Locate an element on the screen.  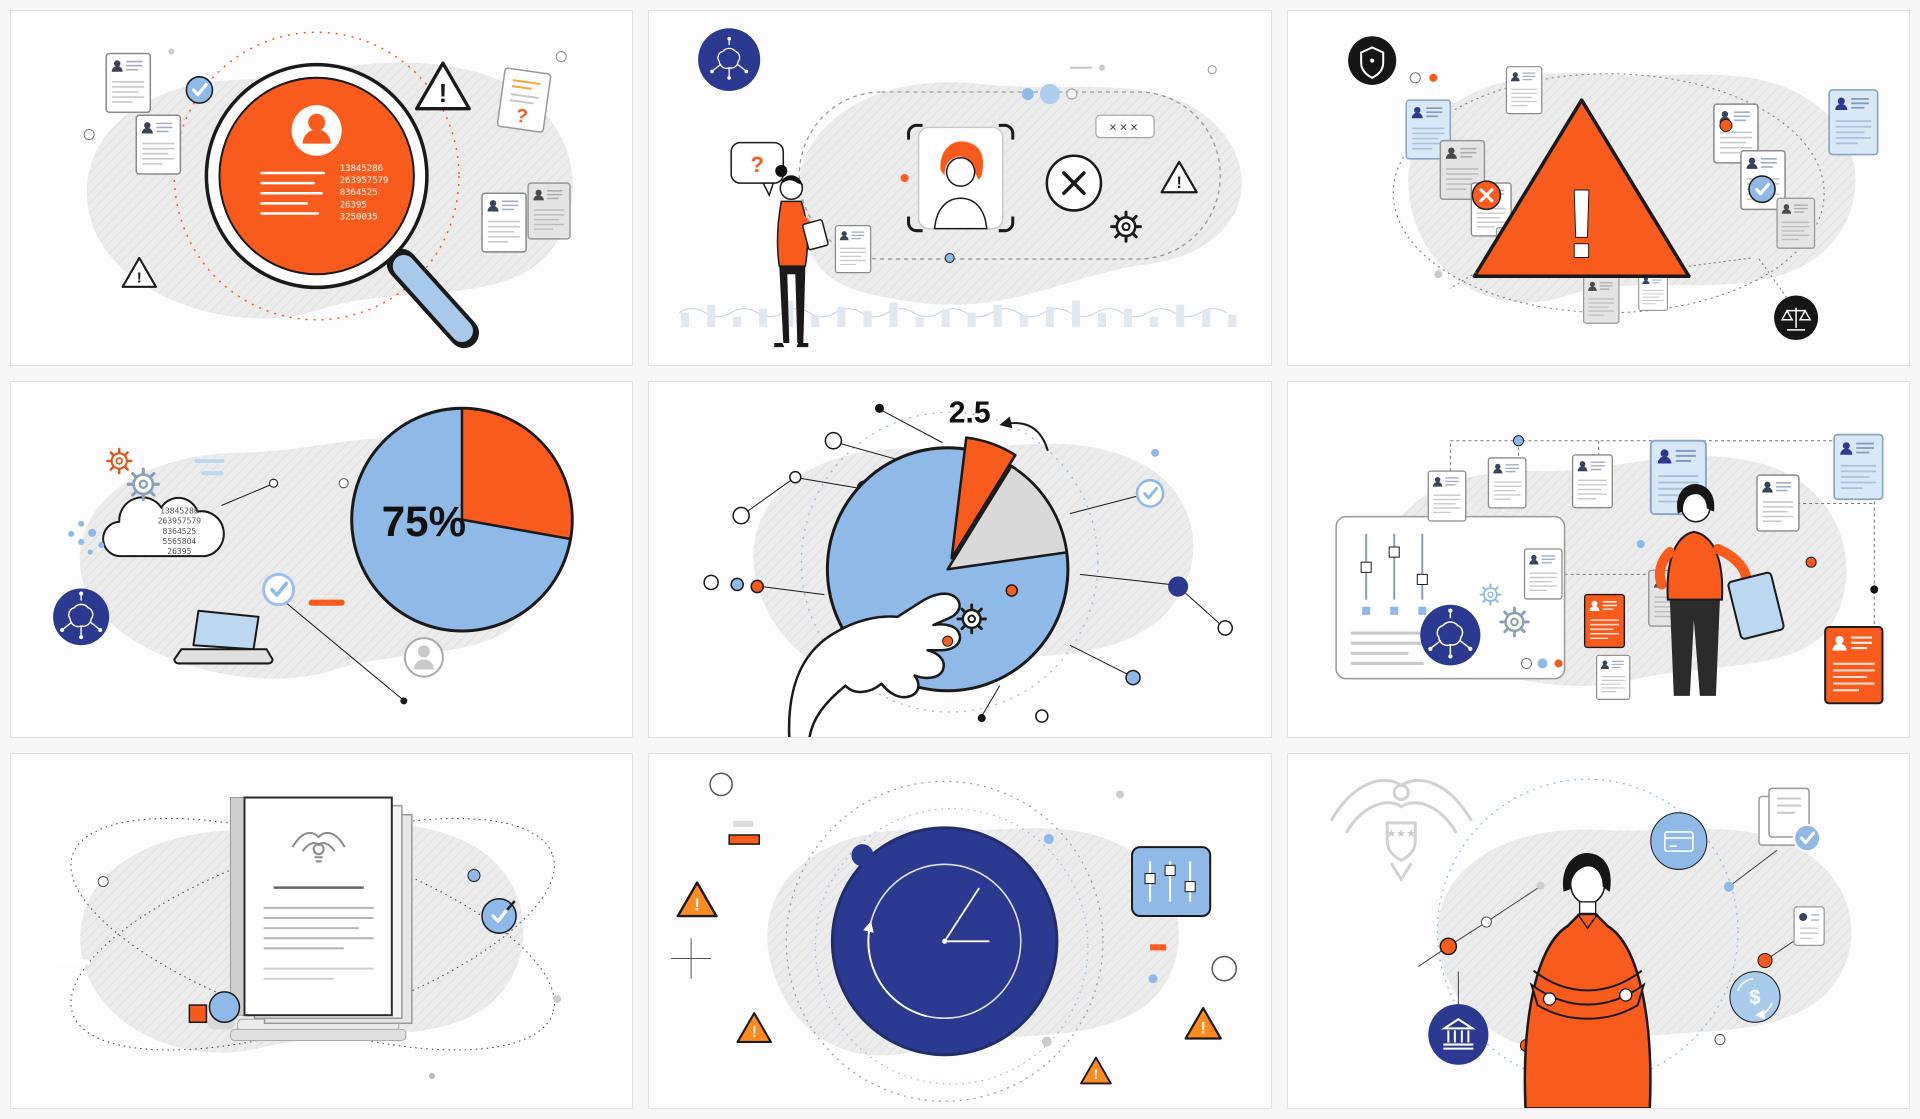
ai-brain-icon is located at coordinates (1450, 635).